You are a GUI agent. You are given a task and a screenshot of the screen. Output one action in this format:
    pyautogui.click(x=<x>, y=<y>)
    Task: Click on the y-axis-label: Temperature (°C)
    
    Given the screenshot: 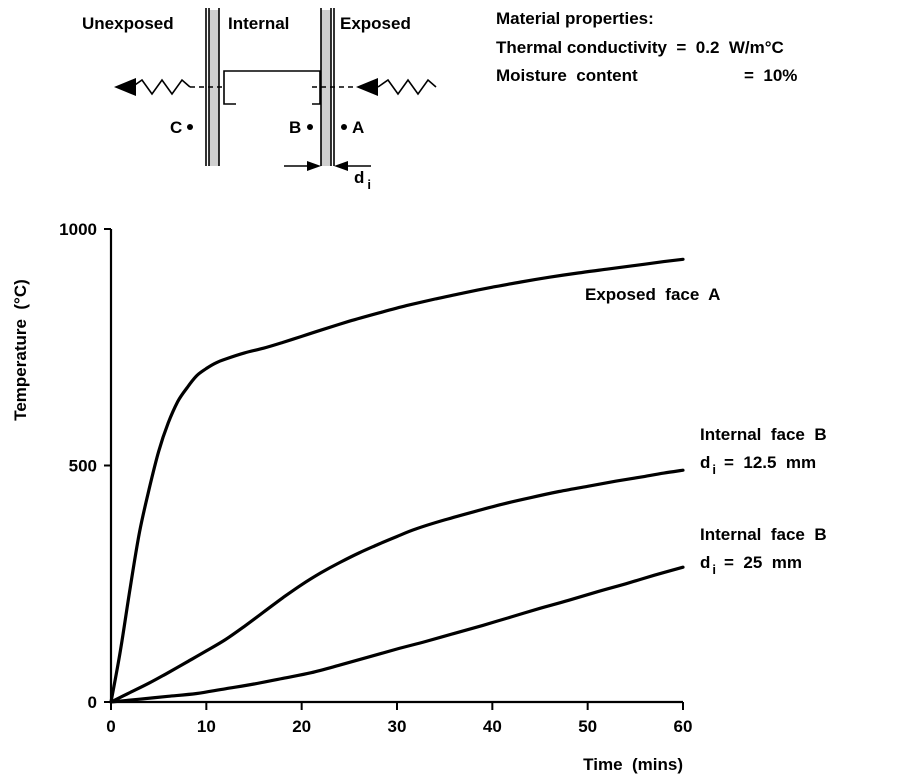 What is the action you would take?
    pyautogui.click(x=20, y=350)
    